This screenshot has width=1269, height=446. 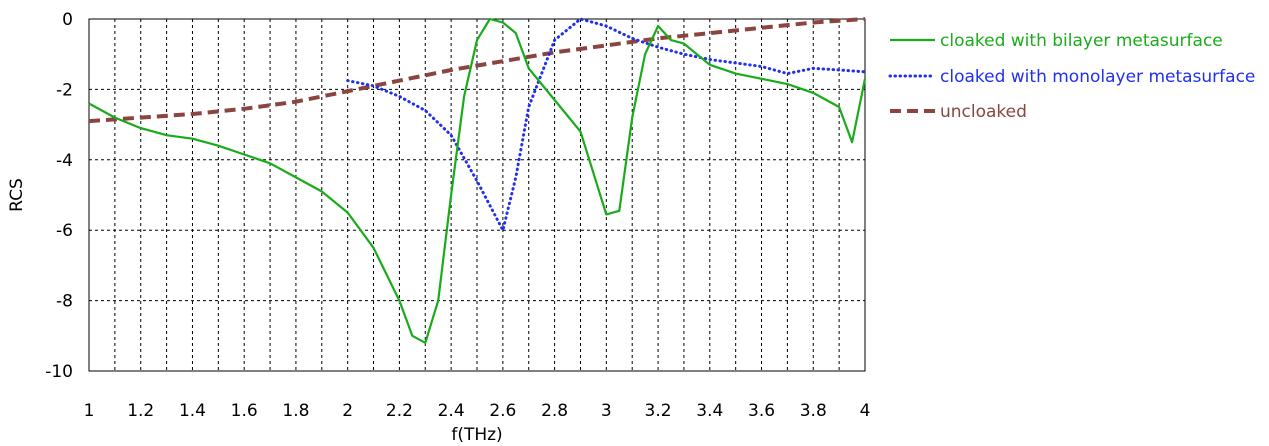 I want to click on x-tick-label: 2.6, so click(x=502, y=411).